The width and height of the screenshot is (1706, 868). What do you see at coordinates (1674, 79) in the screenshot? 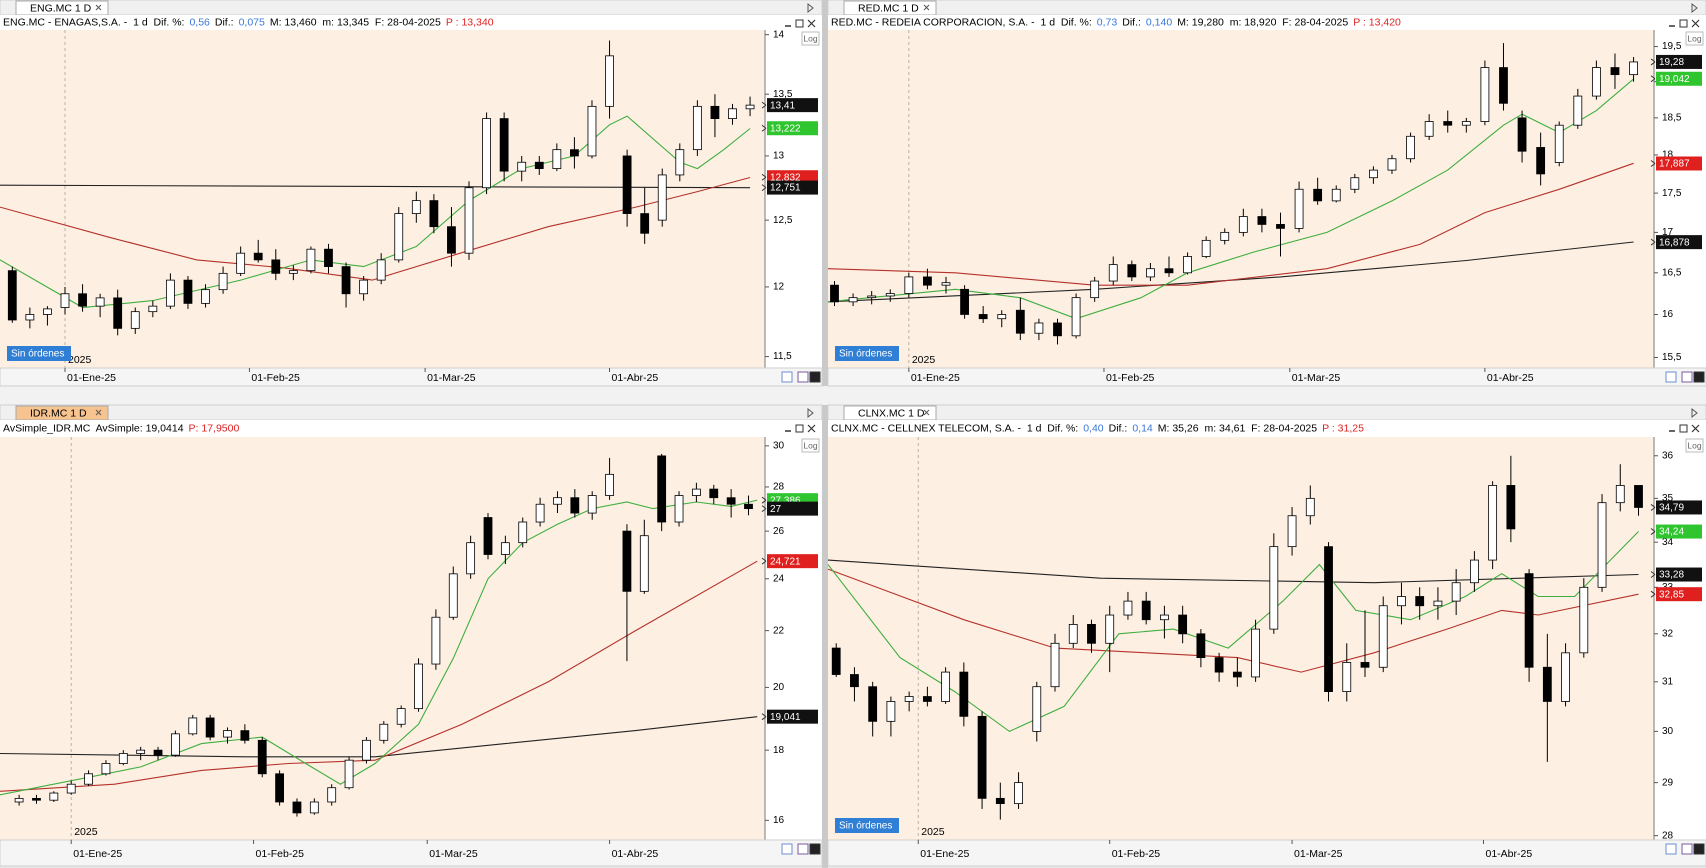
I see `price-badge-label: 19,042` at bounding box center [1674, 79].